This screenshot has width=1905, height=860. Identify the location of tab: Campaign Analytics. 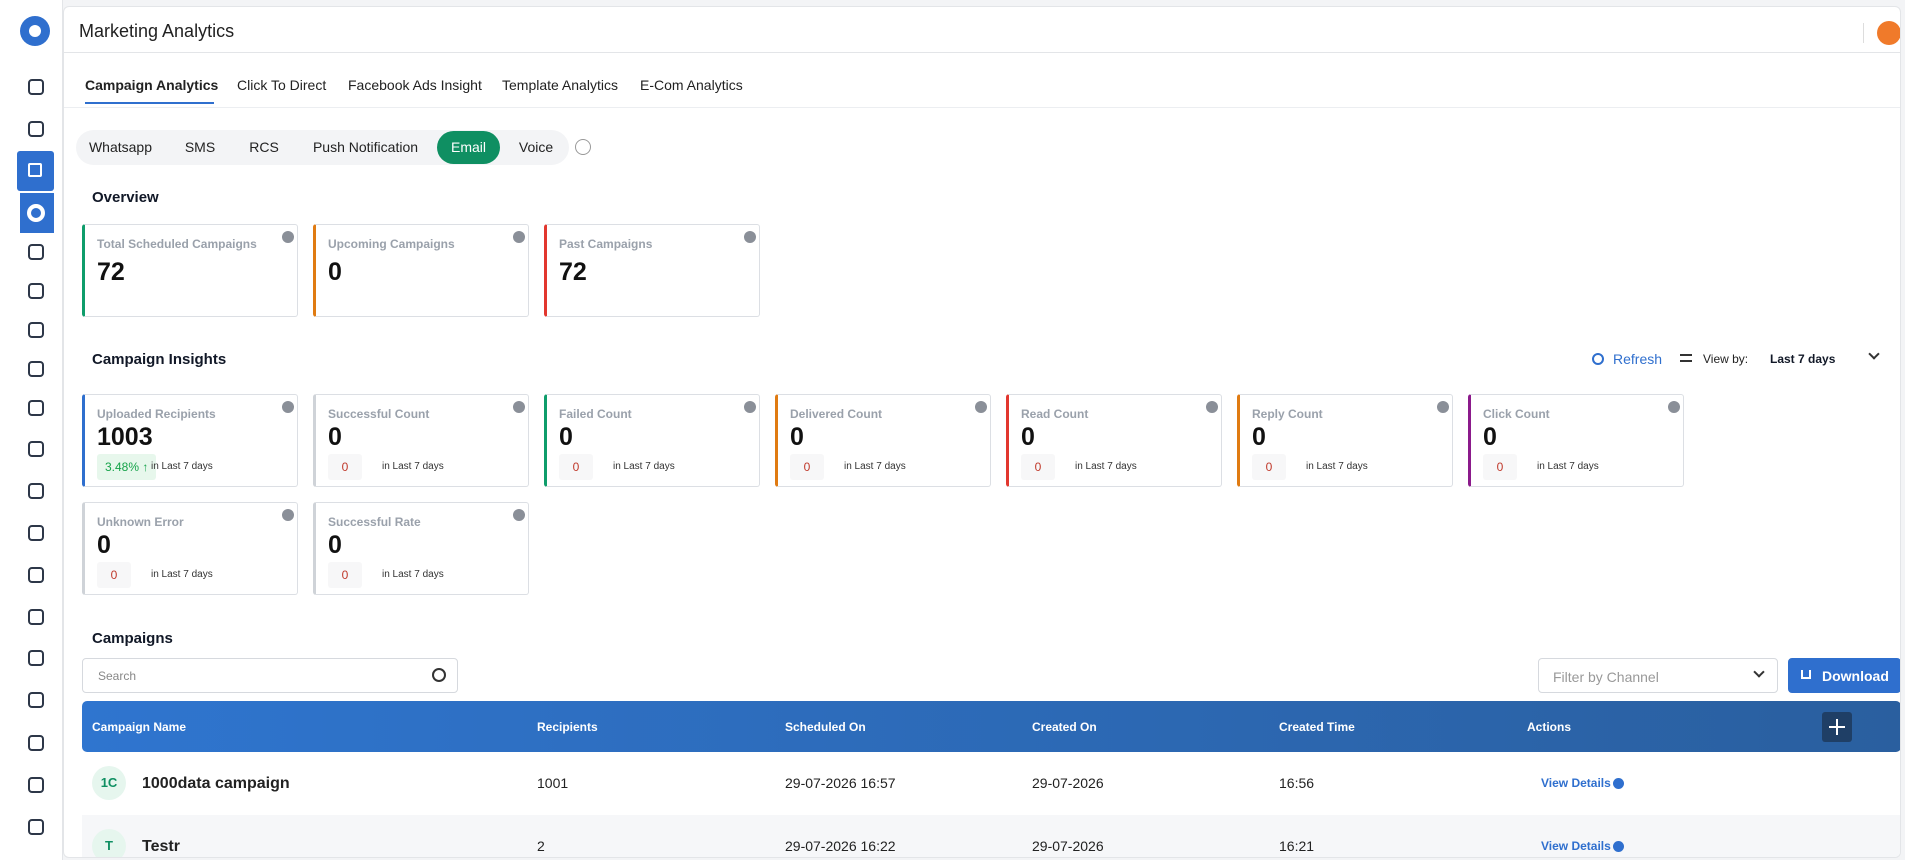
(152, 85).